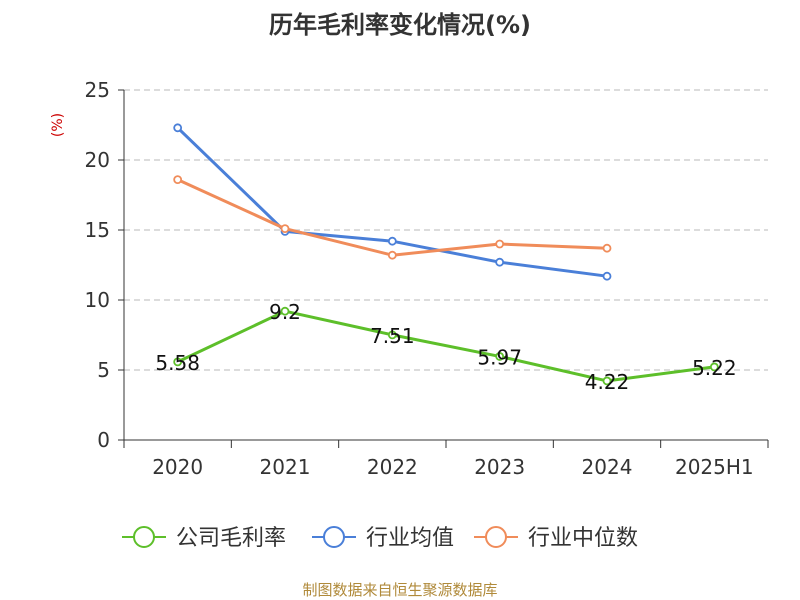  I want to click on data-label: 5.22, so click(714, 368).